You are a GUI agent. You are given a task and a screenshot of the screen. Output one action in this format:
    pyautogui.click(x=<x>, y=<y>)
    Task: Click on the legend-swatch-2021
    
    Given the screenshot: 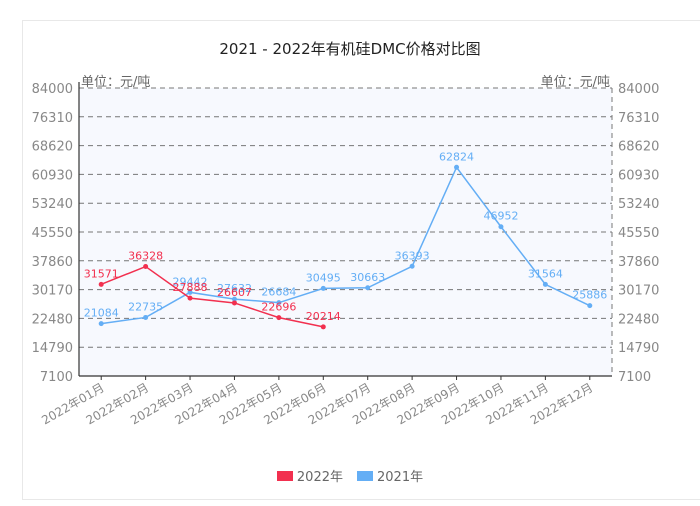 What is the action you would take?
    pyautogui.click(x=365, y=475)
    